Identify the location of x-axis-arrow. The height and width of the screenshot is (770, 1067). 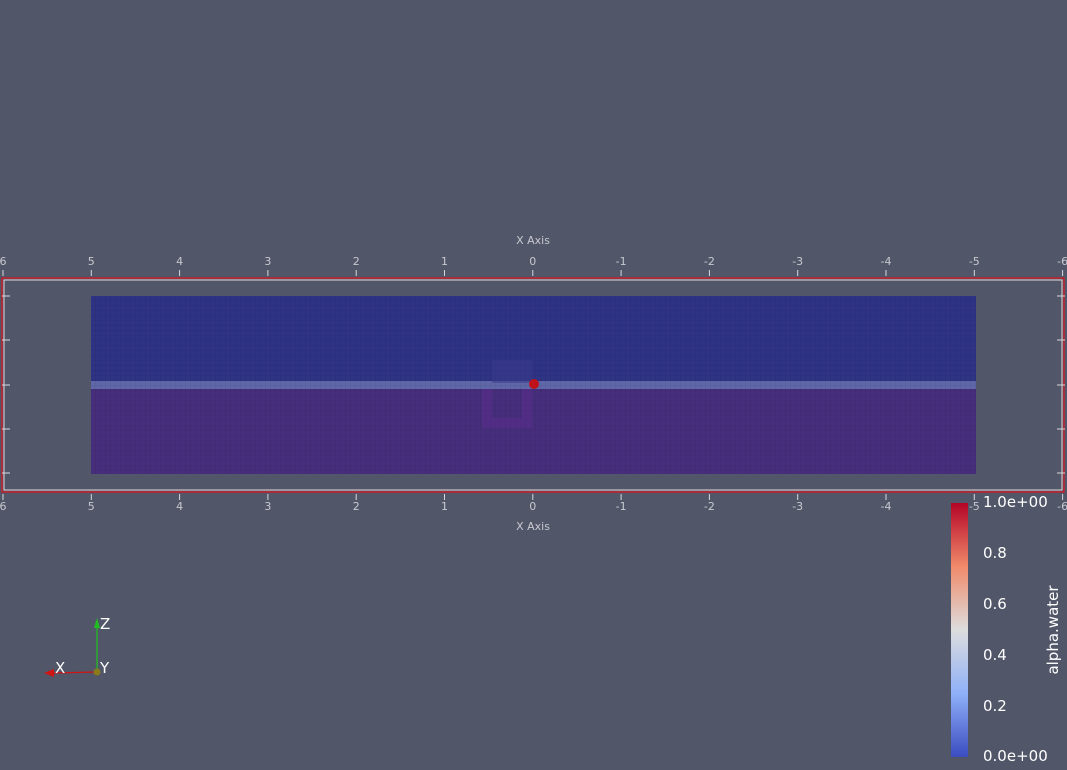
(49, 673).